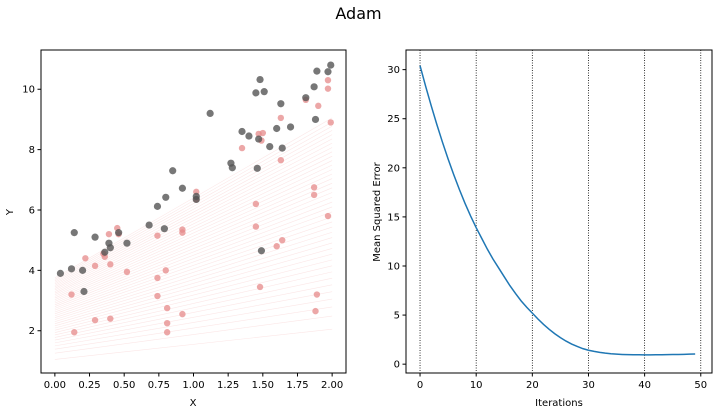 Image resolution: width=717 pixels, height=414 pixels. I want to click on y-tick-label: 30, so click(393, 70).